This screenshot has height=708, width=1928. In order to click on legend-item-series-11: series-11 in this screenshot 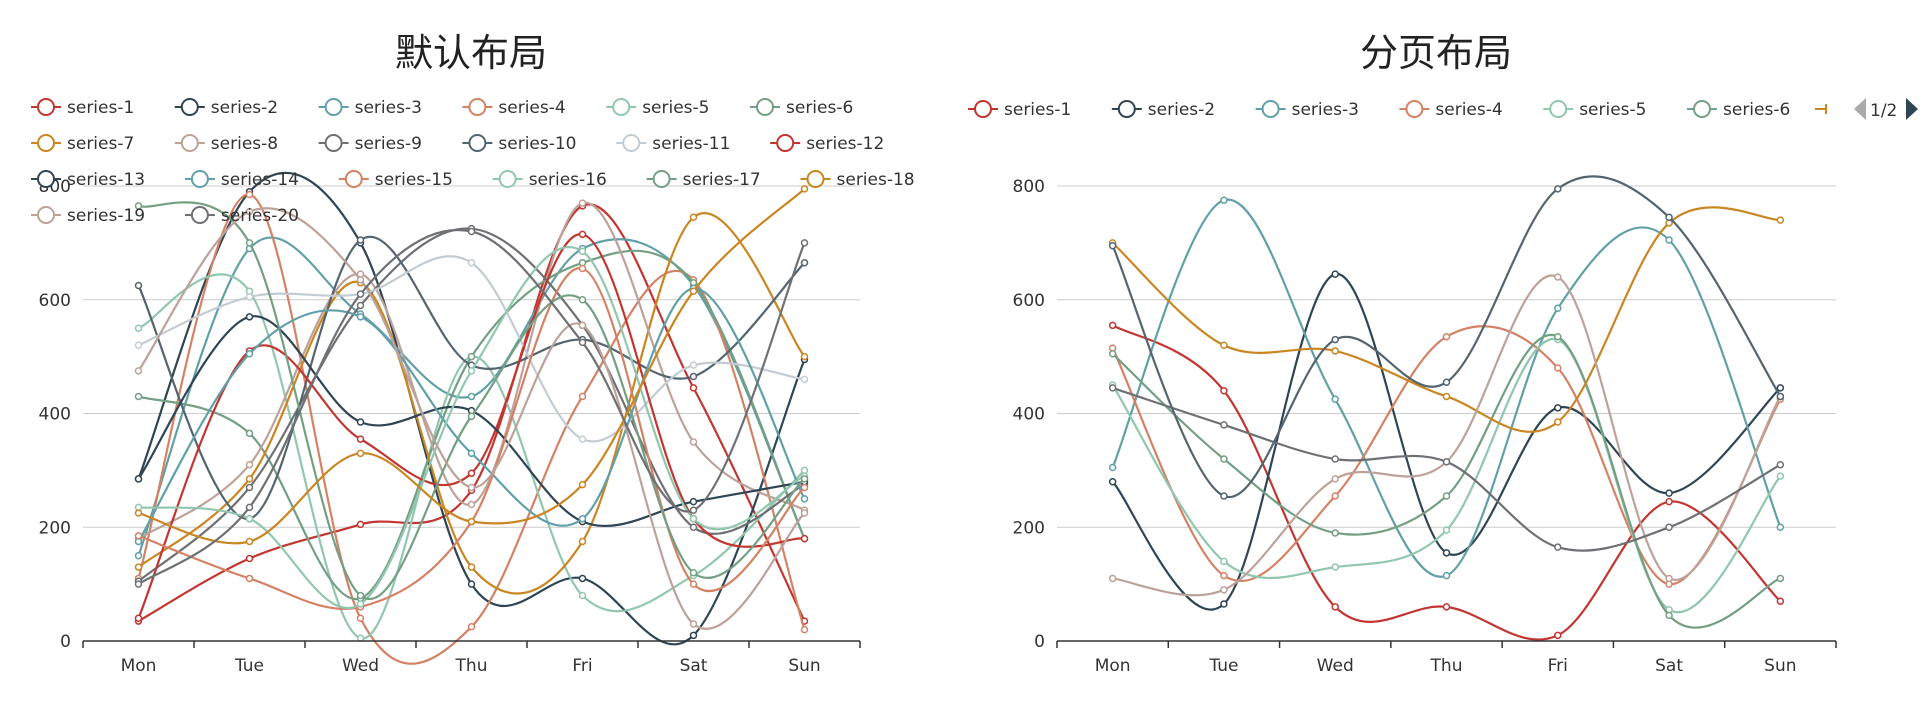, I will do `click(673, 144)`.